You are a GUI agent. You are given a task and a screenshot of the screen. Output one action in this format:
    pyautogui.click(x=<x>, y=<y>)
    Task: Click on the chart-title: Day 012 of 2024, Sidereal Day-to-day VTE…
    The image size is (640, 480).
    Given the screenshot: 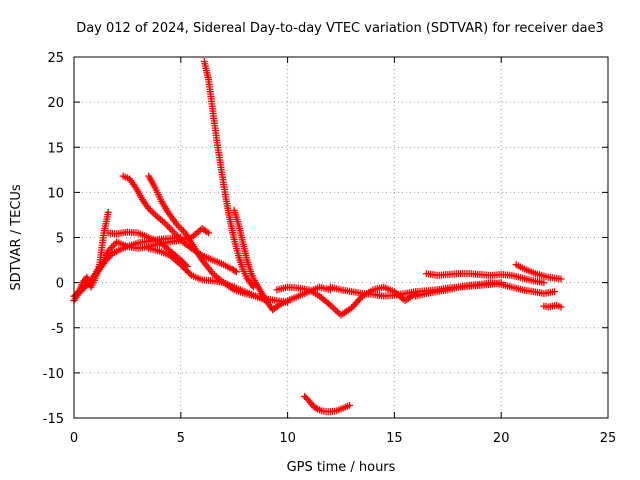 What is the action you would take?
    pyautogui.click(x=340, y=28)
    